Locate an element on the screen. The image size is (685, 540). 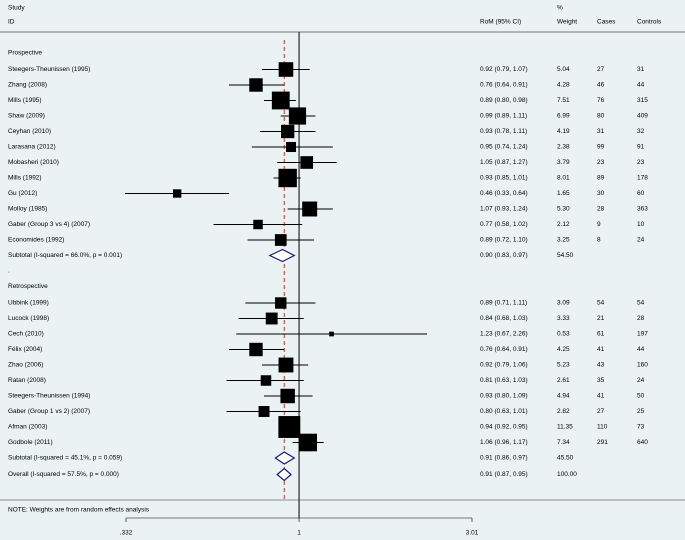
study-name: Larasana (2012) is located at coordinates (32, 147).